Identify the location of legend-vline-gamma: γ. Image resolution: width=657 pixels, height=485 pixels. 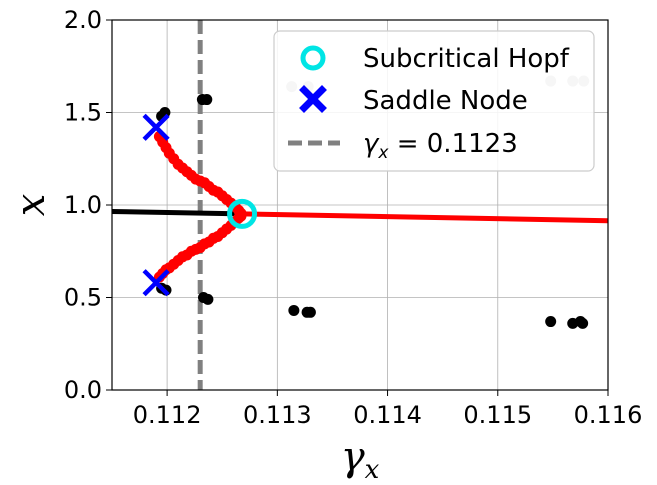
(371, 144).